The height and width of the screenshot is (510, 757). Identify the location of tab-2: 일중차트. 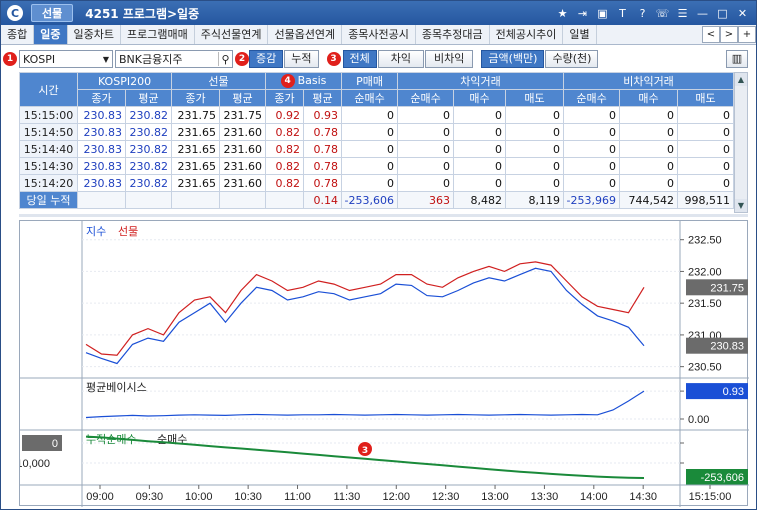
(94, 34).